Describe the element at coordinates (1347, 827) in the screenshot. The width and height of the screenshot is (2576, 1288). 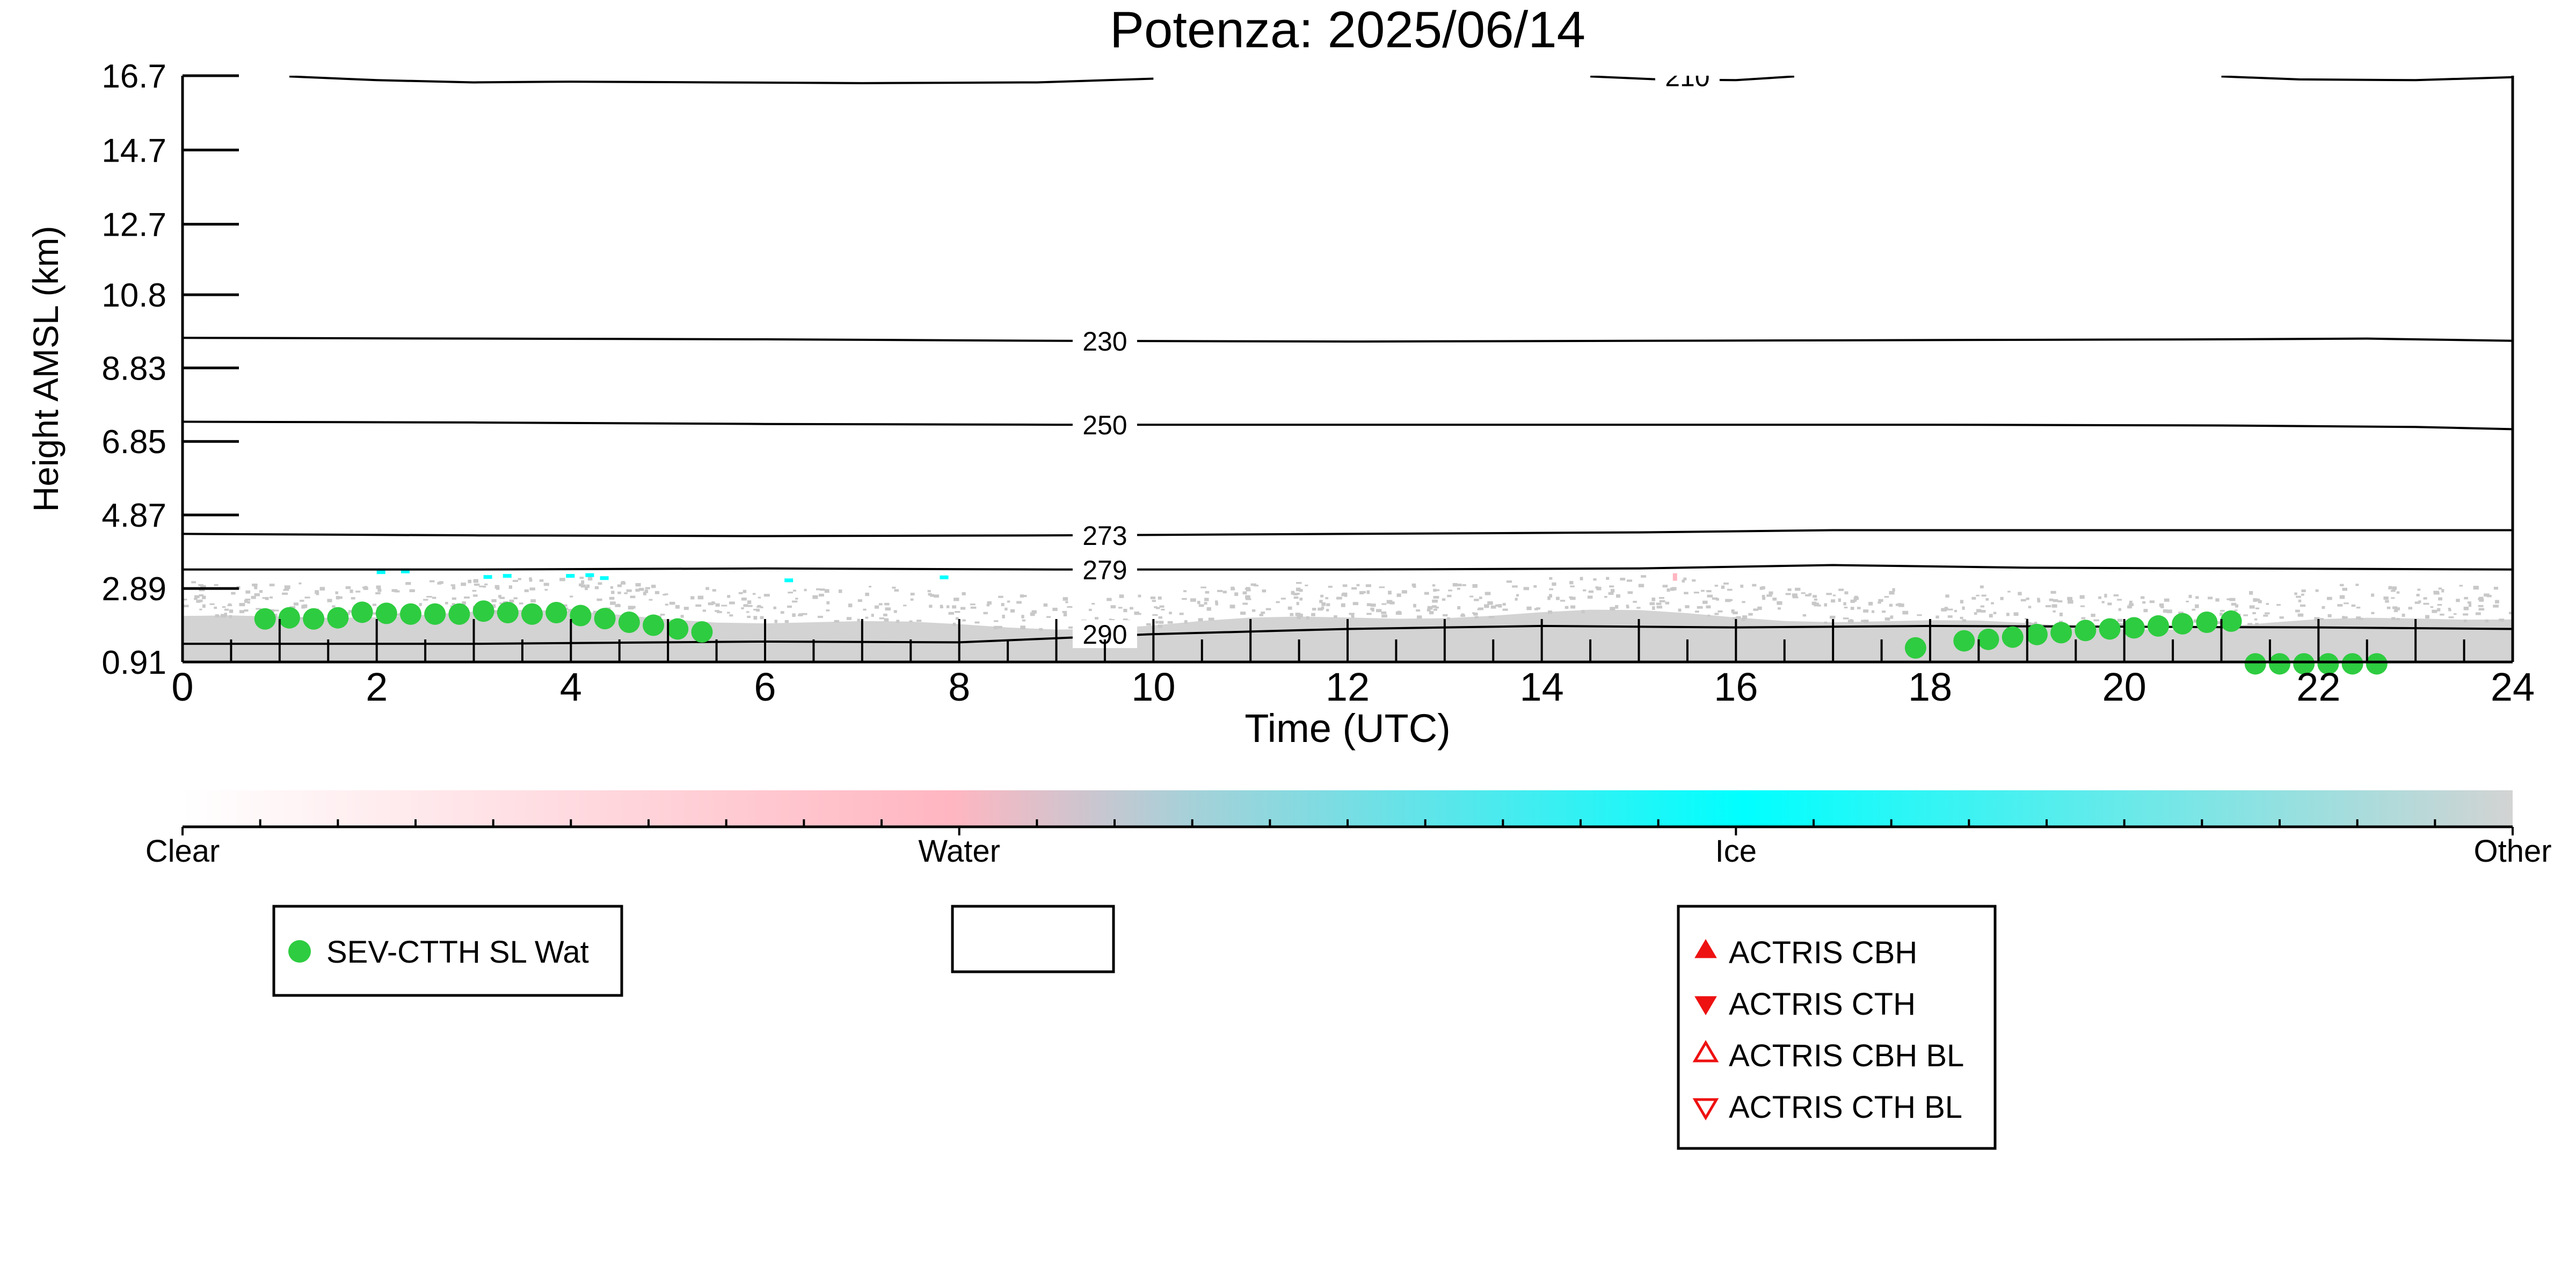
I see `colorbar-ticks` at that location.